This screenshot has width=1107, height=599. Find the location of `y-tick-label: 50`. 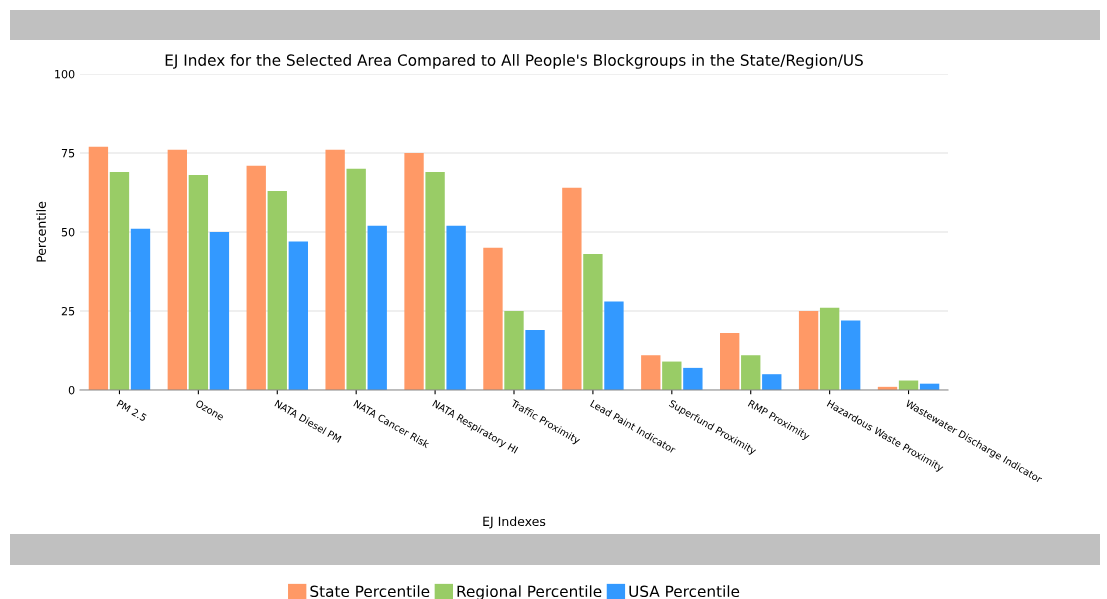

y-tick-label: 50 is located at coordinates (68, 232).